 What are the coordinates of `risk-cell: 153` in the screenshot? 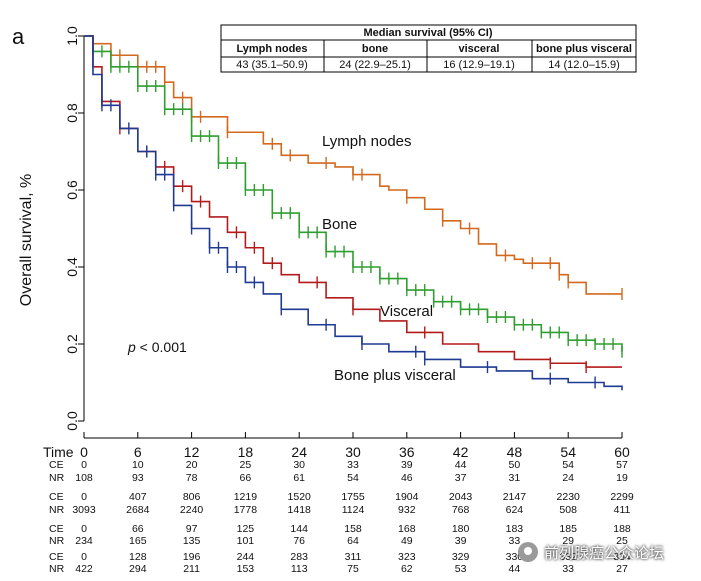 It's located at (246, 569).